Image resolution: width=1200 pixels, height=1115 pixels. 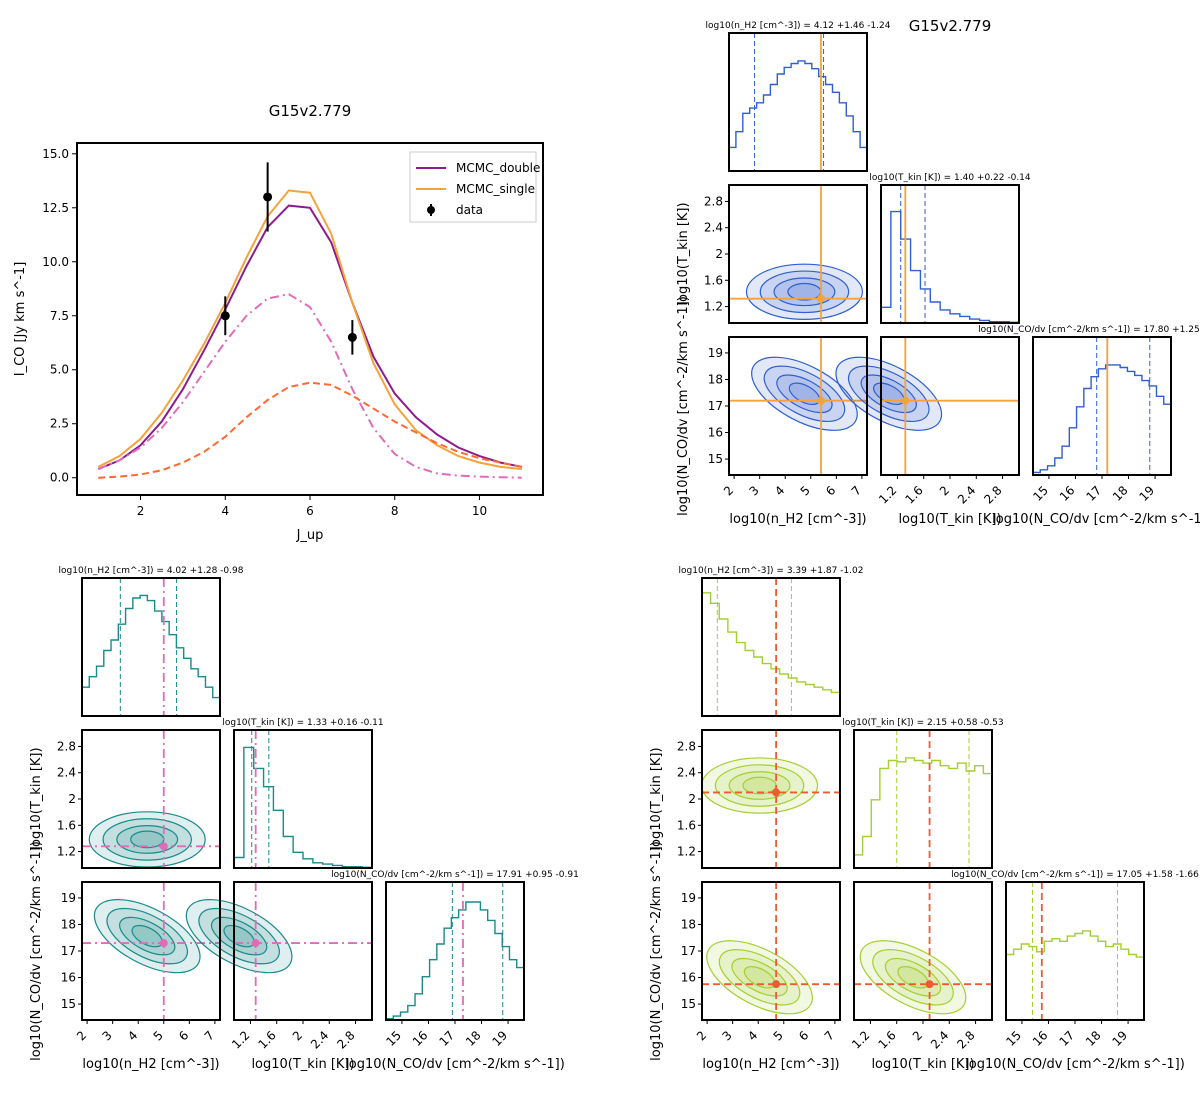 What do you see at coordinates (798, 26) in the screenshot?
I see `param-title: log10(n_H2 [cm^-3]) = 4.12 +1.46 -1.24` at bounding box center [798, 26].